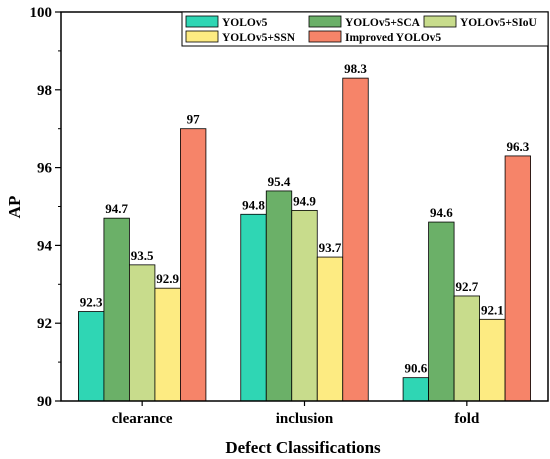  I want to click on bar-fold-yolov5, so click(415, 389).